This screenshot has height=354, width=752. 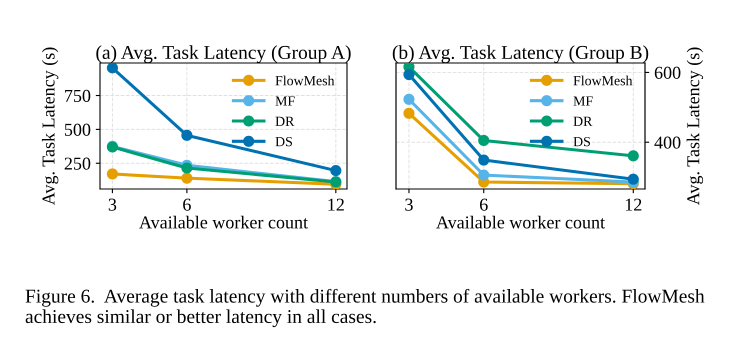 What do you see at coordinates (77, 164) in the screenshot?
I see `y-tick-label: 250` at bounding box center [77, 164].